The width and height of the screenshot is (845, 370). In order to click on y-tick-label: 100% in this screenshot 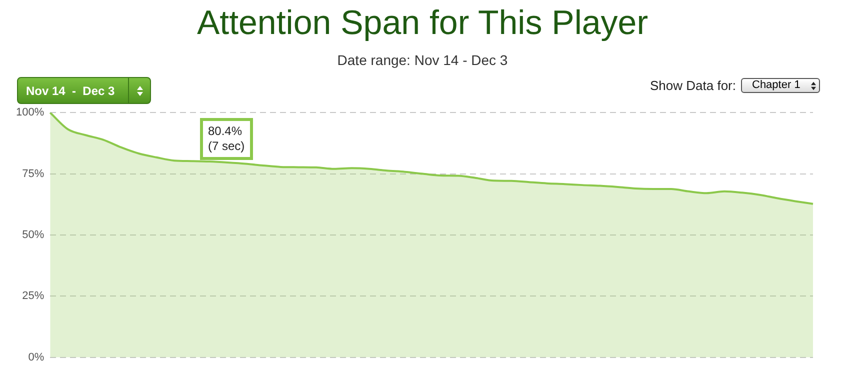, I will do `click(30, 112)`.